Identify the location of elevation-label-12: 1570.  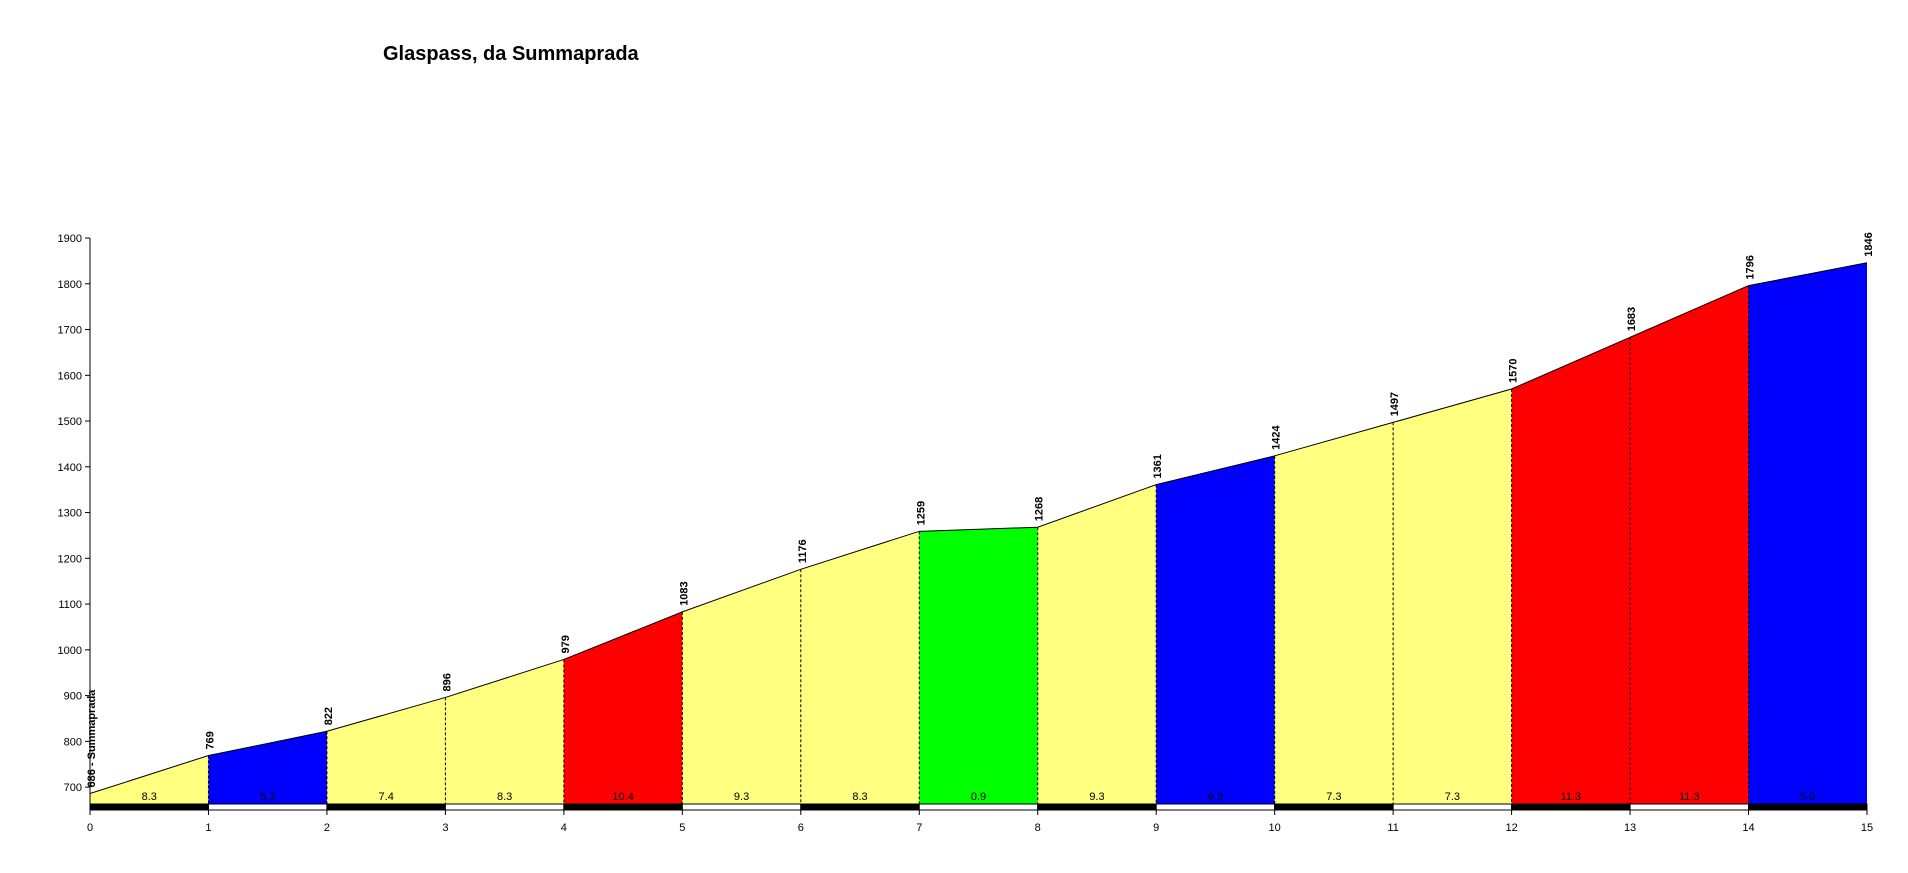
(1514, 371).